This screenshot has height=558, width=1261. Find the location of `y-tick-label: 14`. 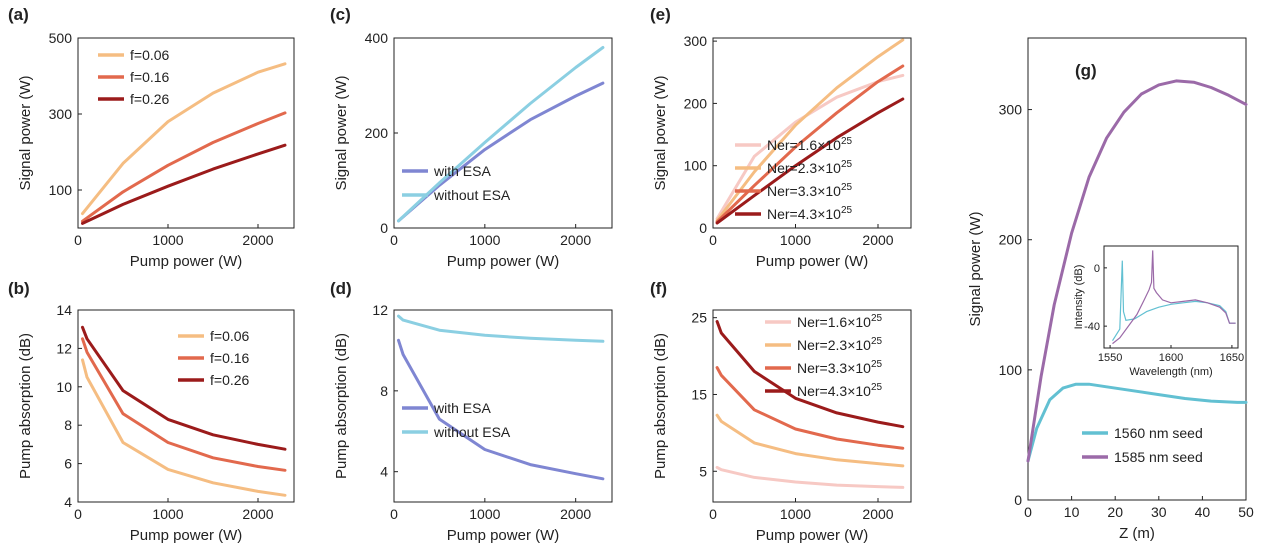

y-tick-label: 14 is located at coordinates (64, 310).